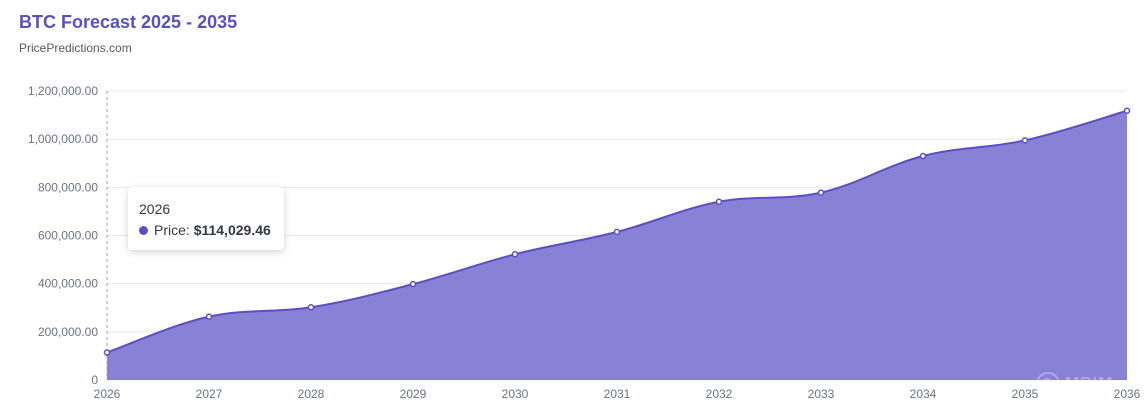 The image size is (1147, 413). Describe the element at coordinates (1048, 384) in the screenshot. I see `bitcoin-coin-icon: ₿` at that location.